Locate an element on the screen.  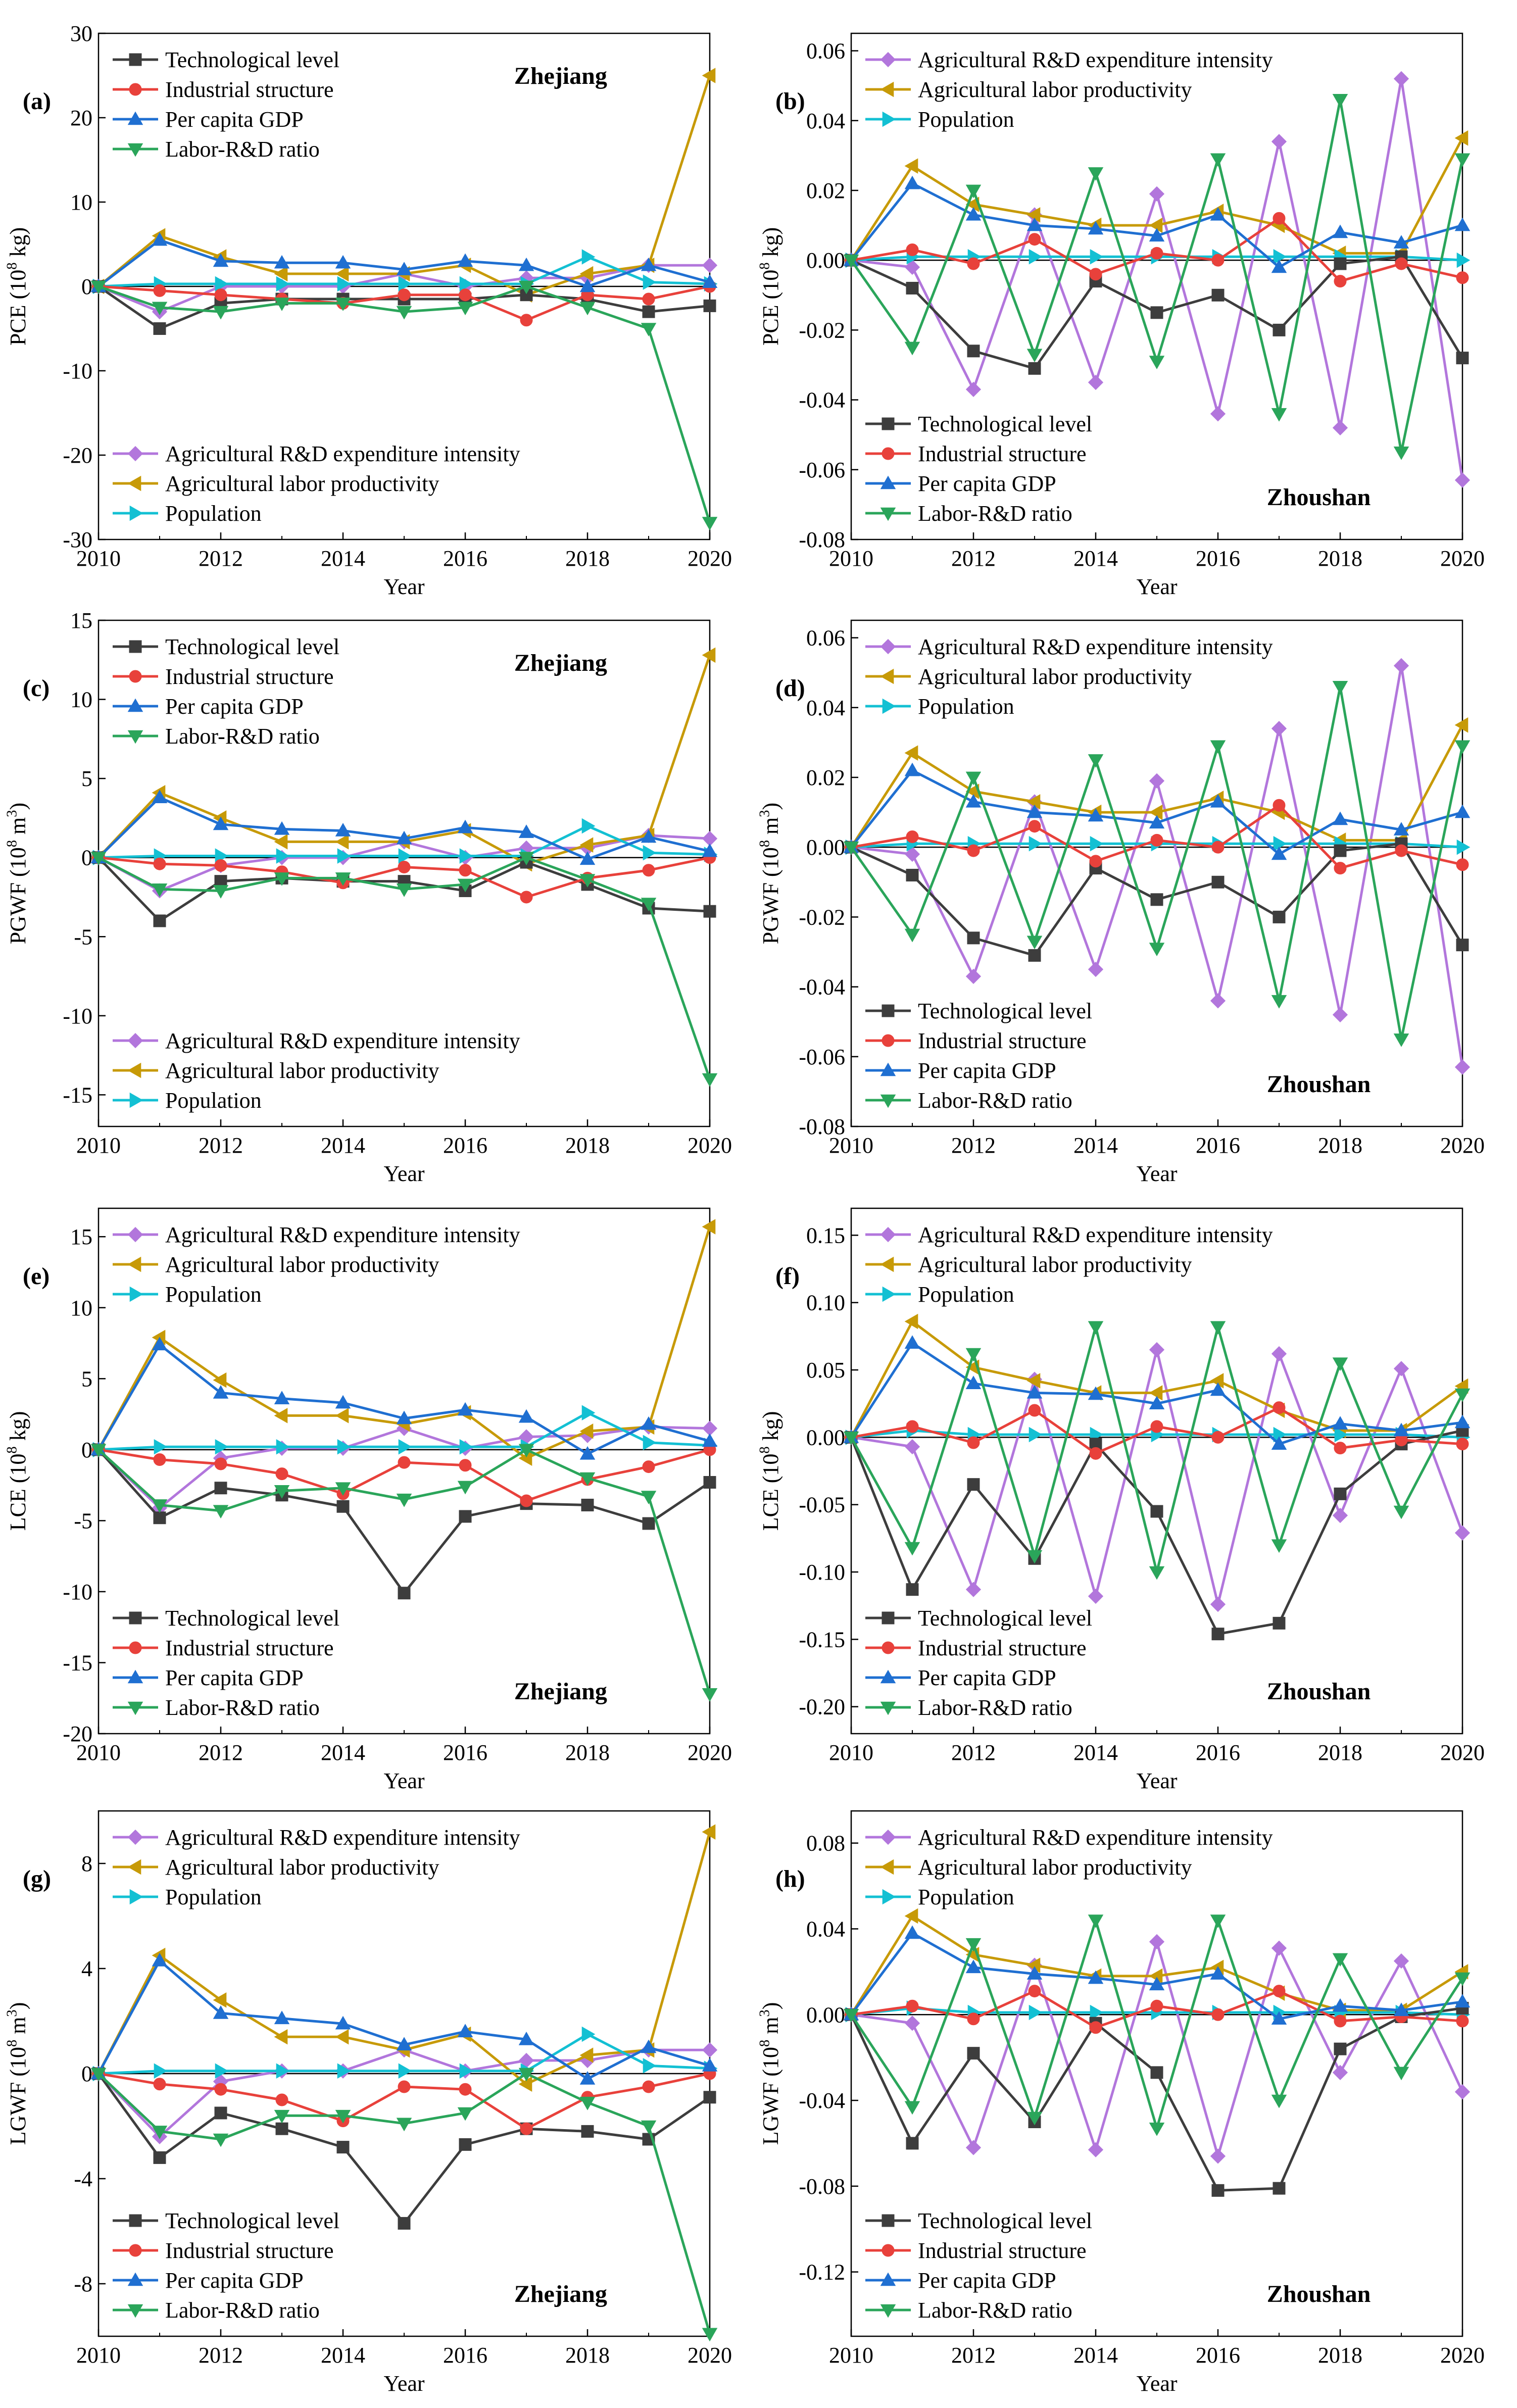
series-line is located at coordinates (1156, 2099).